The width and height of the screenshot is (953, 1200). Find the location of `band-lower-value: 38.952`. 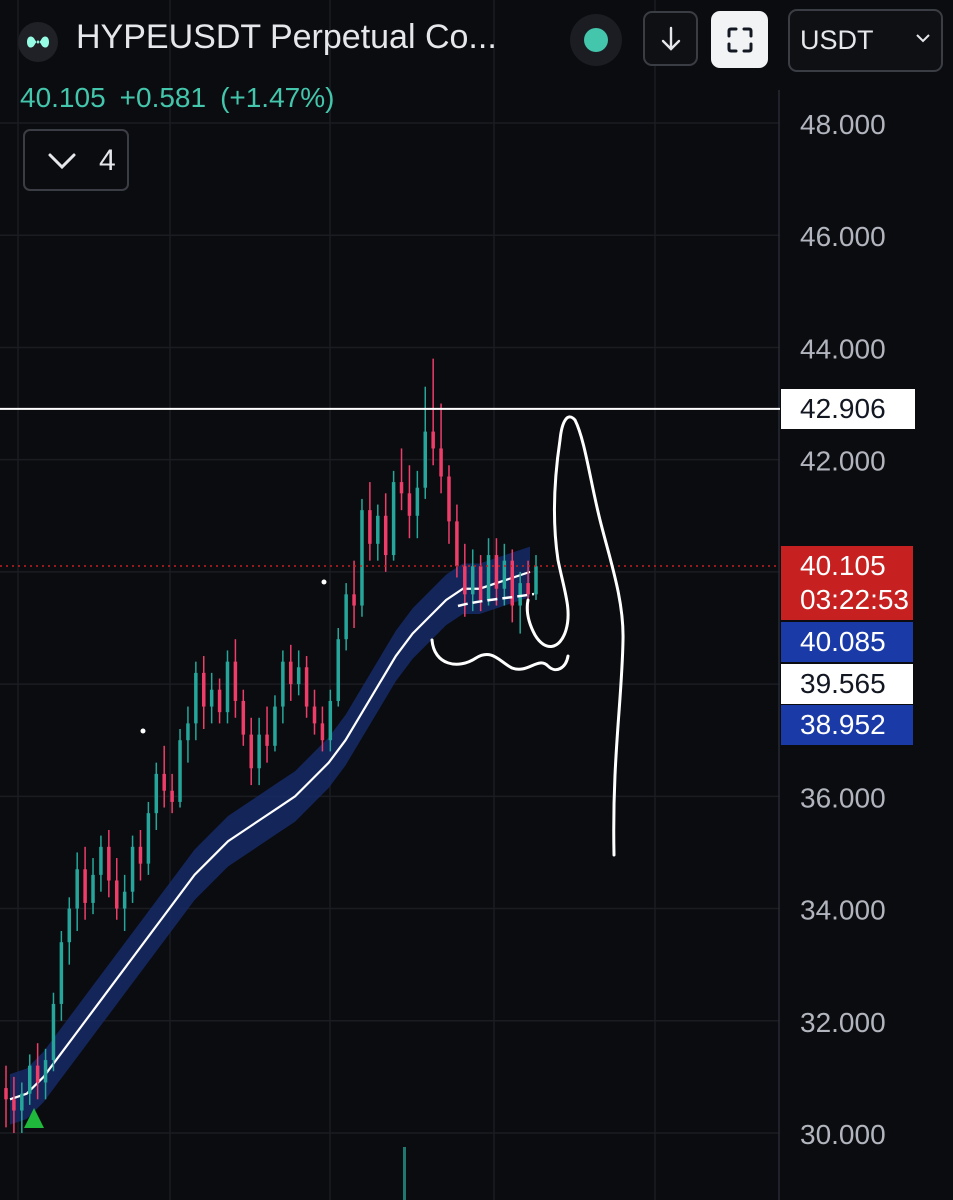

band-lower-value: 38.952 is located at coordinates (843, 724).